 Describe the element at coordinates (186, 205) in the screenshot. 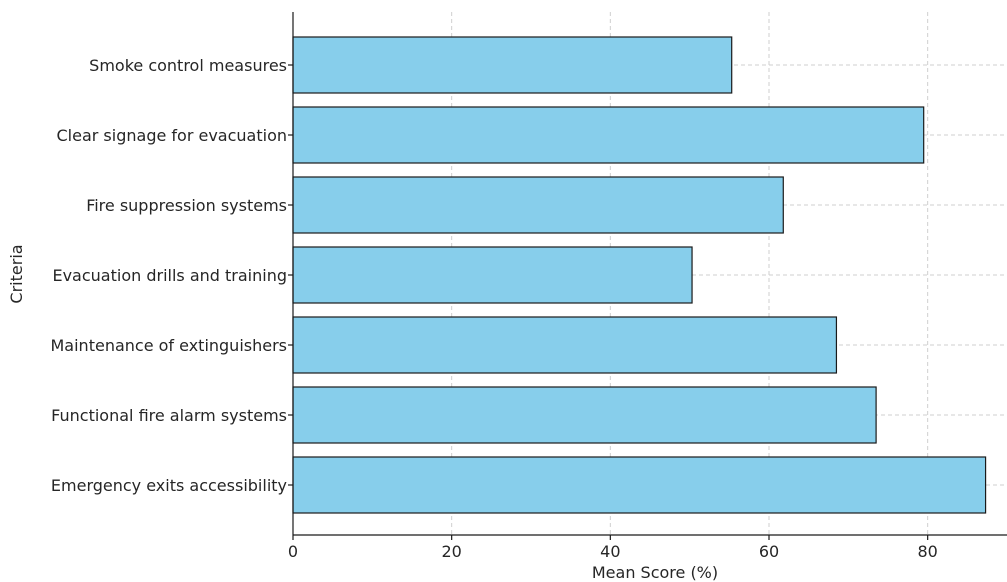

I see `category-label: Fire suppression systems` at that location.